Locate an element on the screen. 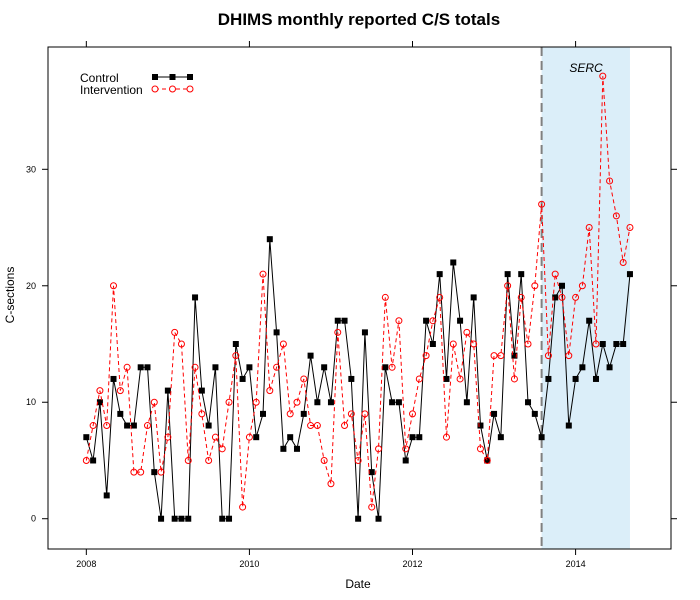  legend-label-intervention: Intervention is located at coordinates (111, 90).